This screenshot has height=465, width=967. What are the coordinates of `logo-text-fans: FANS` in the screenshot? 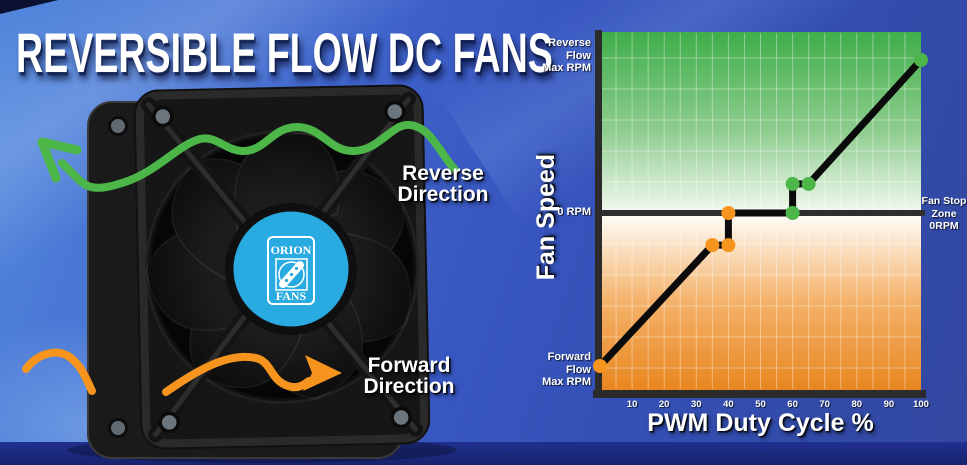 It's located at (291, 296).